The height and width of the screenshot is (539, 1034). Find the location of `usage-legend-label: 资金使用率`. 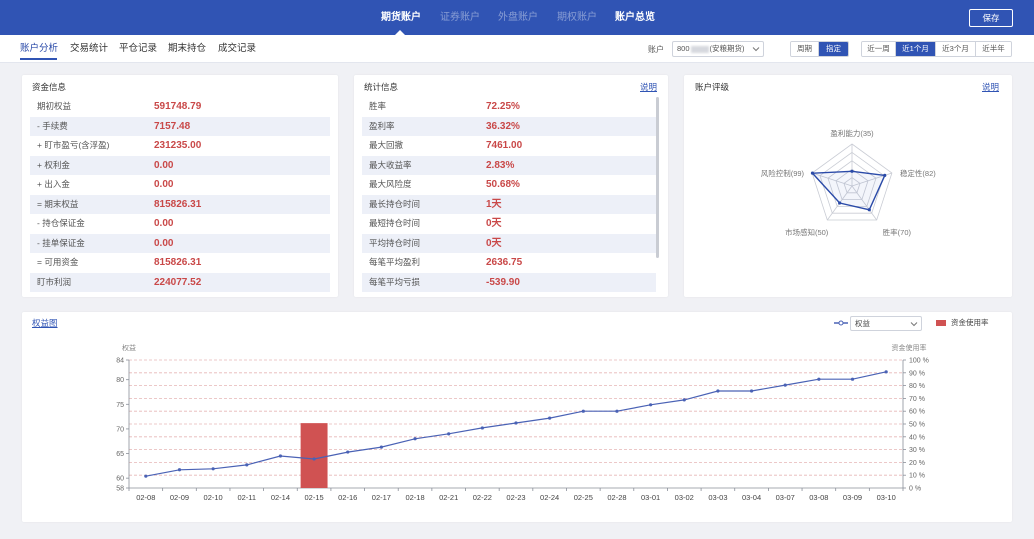

usage-legend-label: 资金使用率 is located at coordinates (970, 322).